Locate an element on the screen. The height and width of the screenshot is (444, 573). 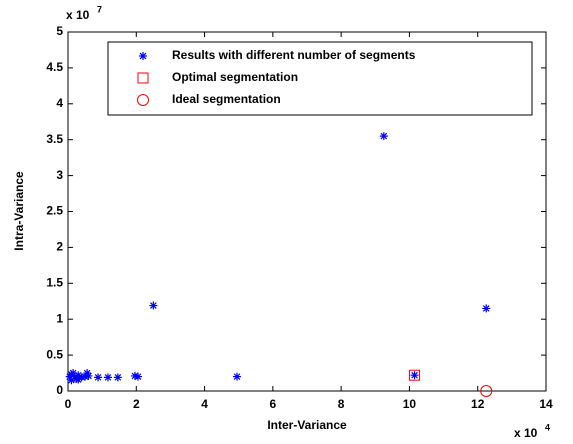
x-tick-label: 14 is located at coordinates (546, 404).